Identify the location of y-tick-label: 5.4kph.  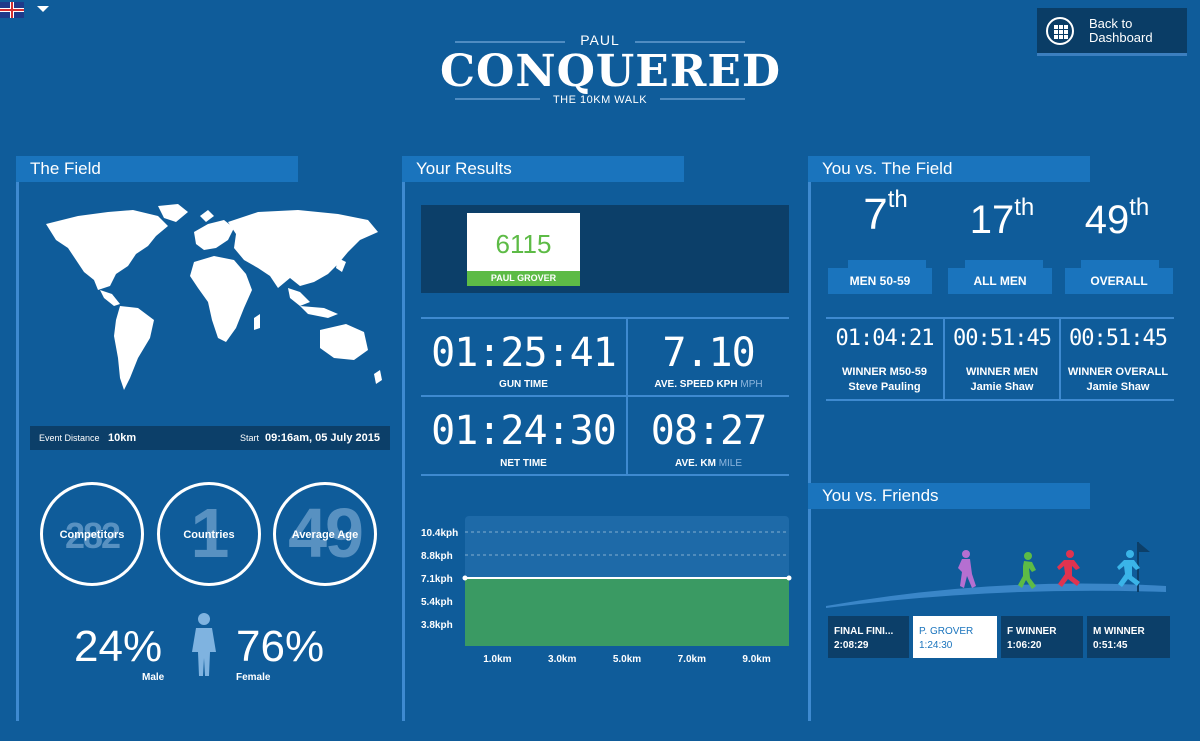
(437, 602).